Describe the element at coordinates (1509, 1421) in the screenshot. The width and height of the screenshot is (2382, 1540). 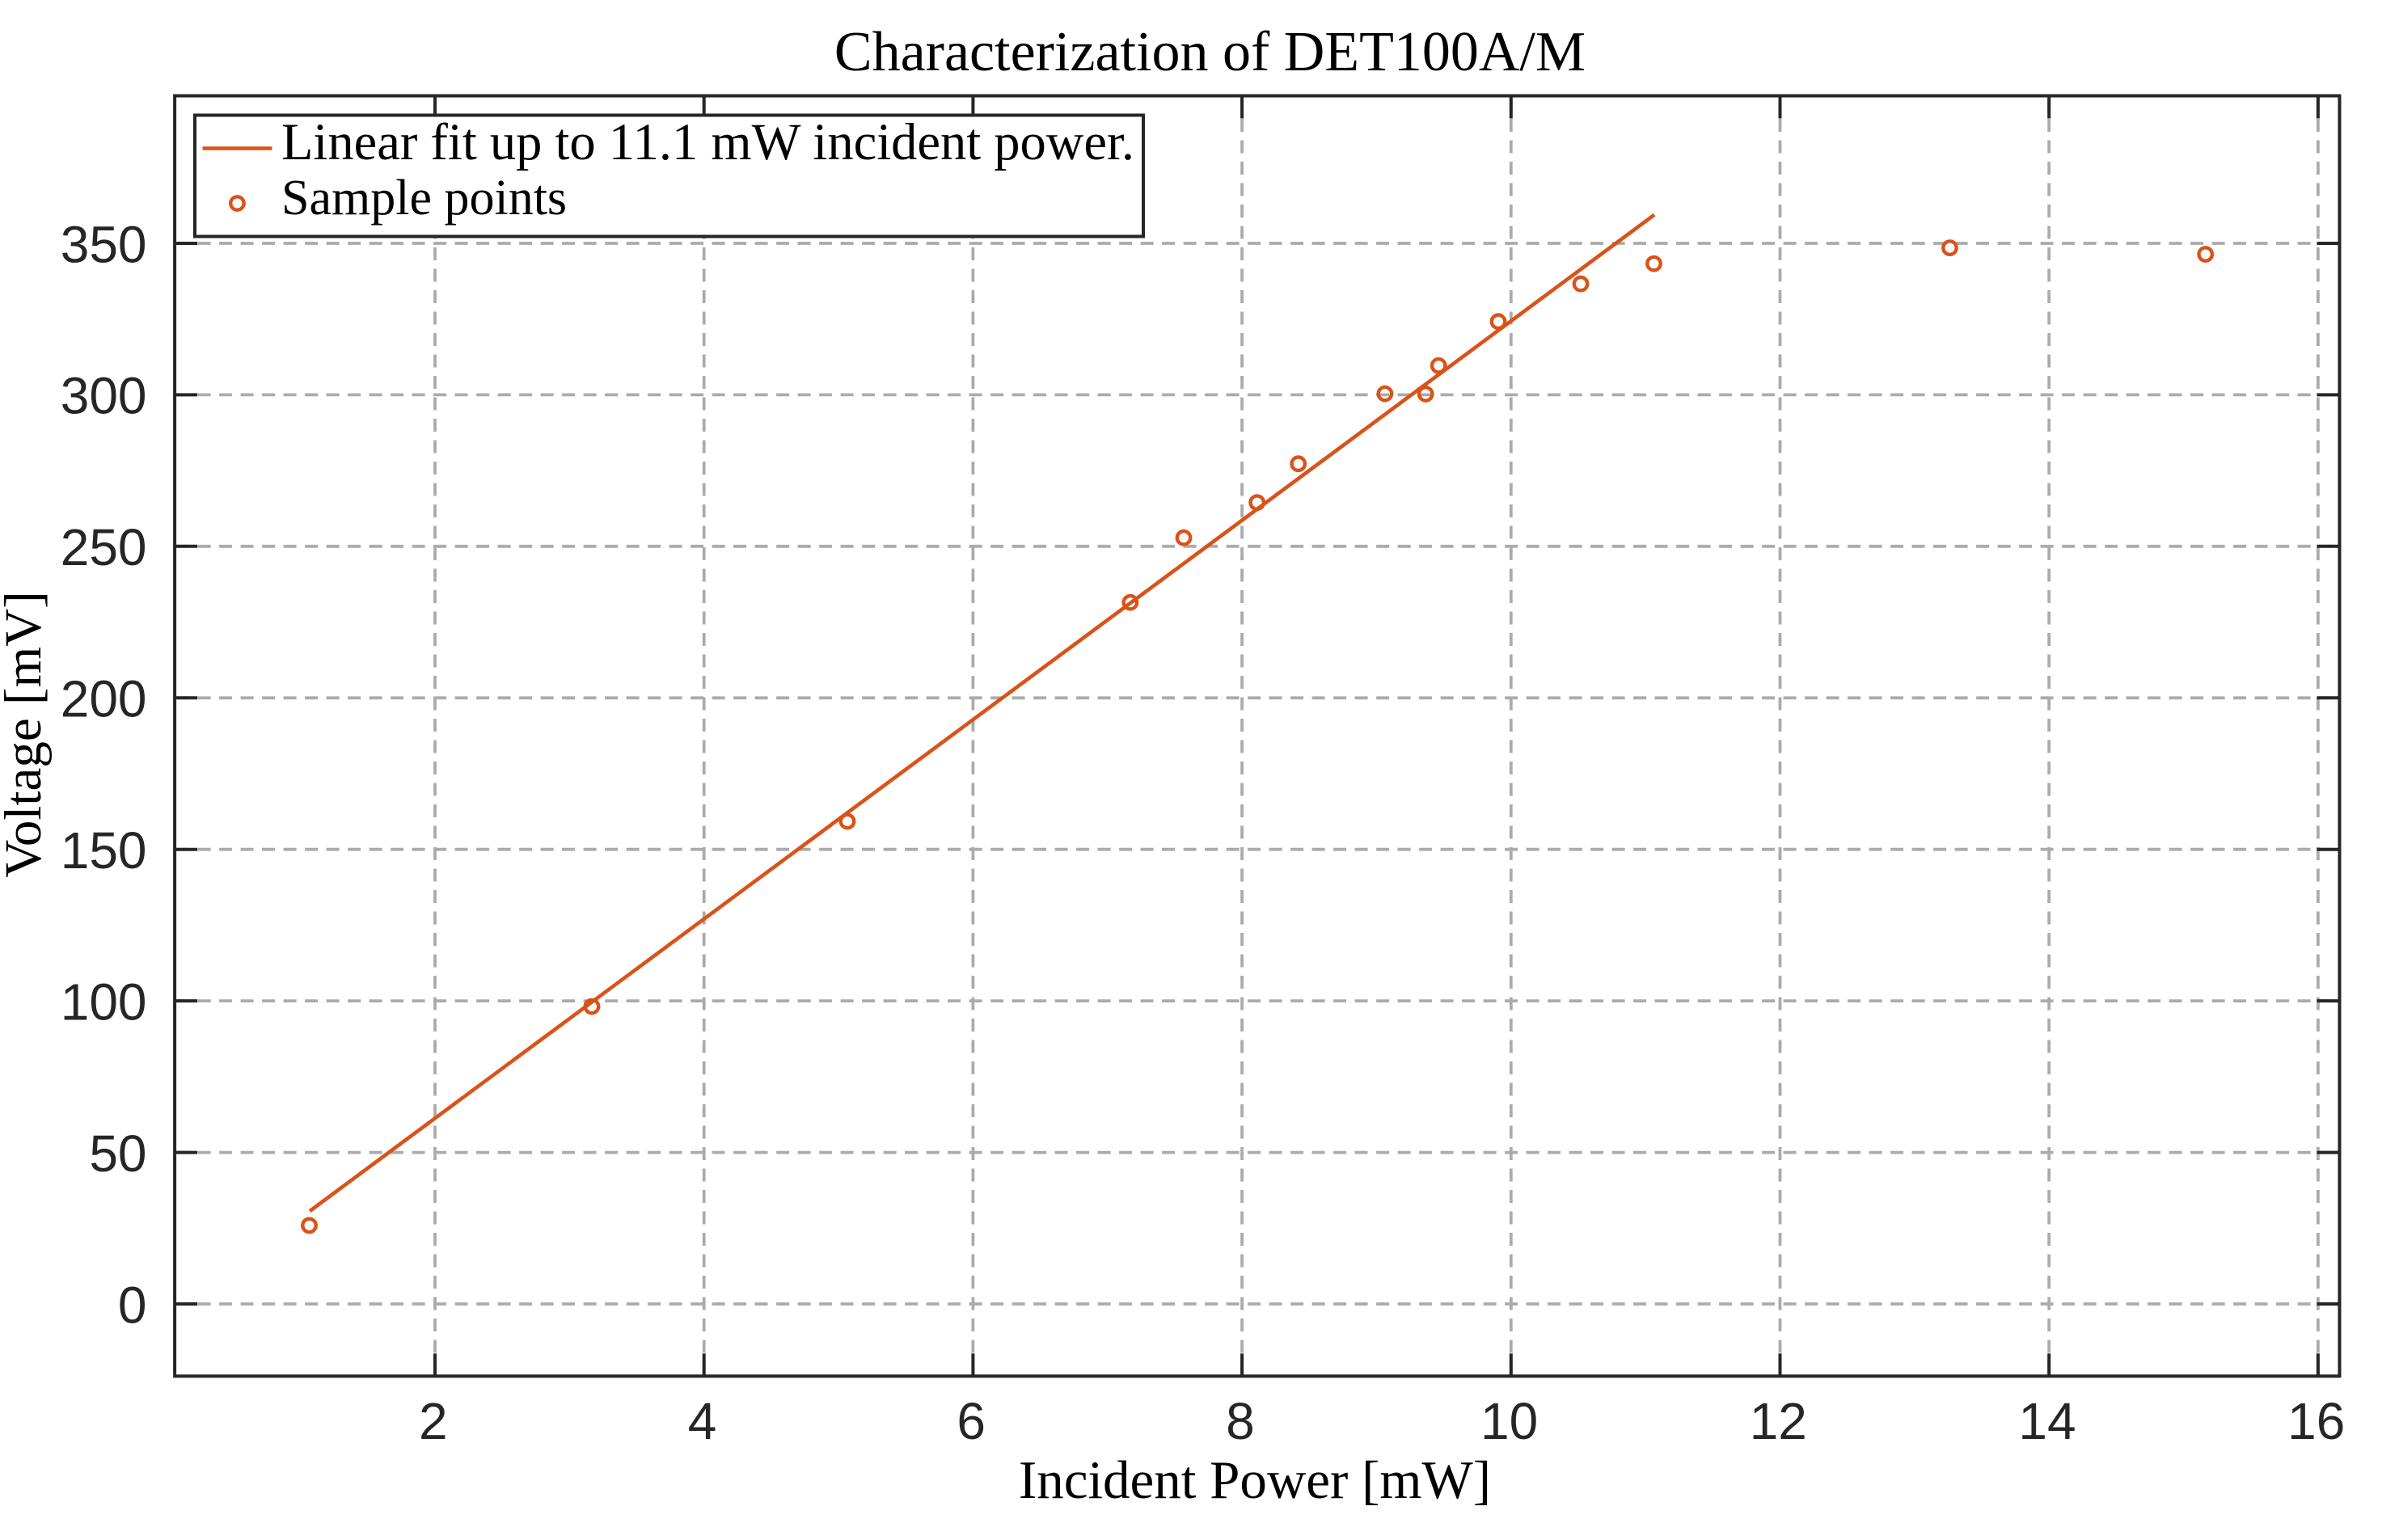
I see `svg-text: 10` at that location.